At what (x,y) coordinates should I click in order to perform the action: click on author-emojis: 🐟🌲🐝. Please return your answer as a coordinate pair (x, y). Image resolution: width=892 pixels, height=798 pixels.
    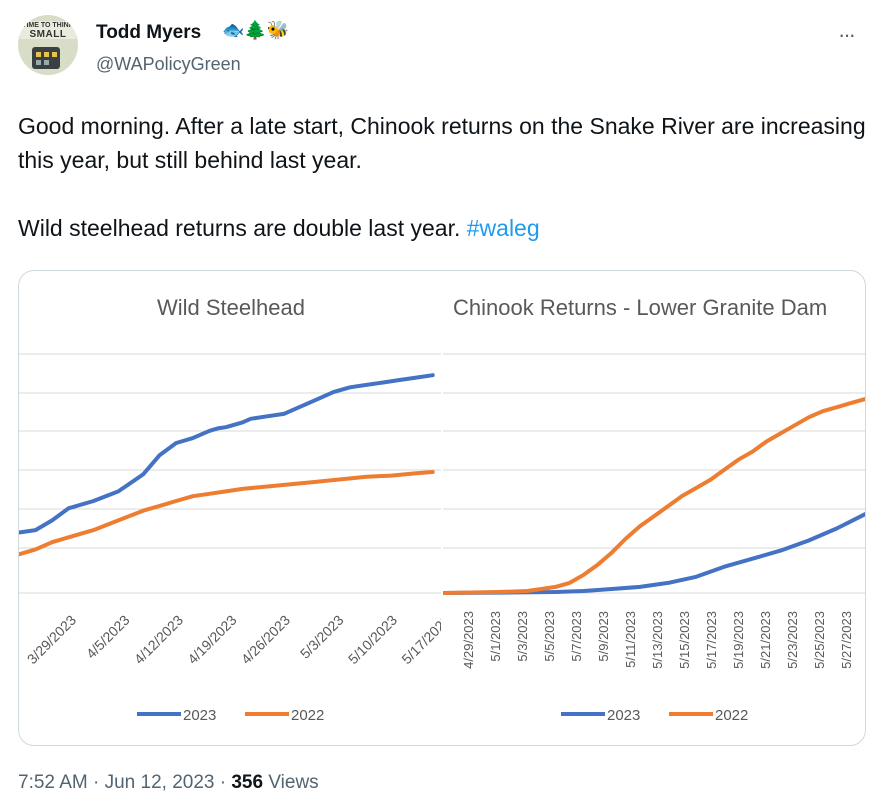
    Looking at the image, I should click on (256, 30).